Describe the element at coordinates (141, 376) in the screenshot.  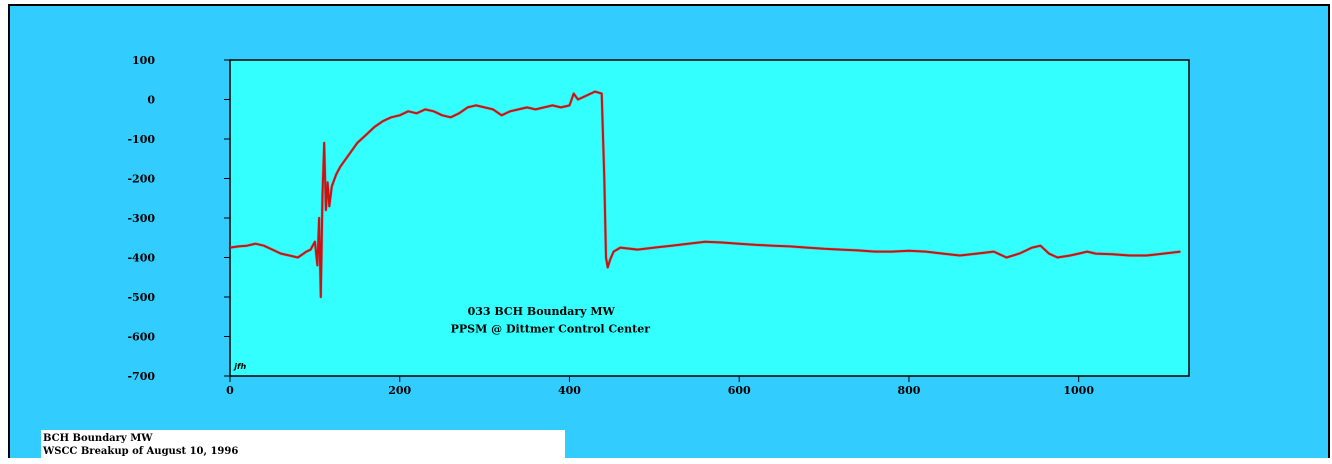
I see `y-tick-label: -700` at that location.